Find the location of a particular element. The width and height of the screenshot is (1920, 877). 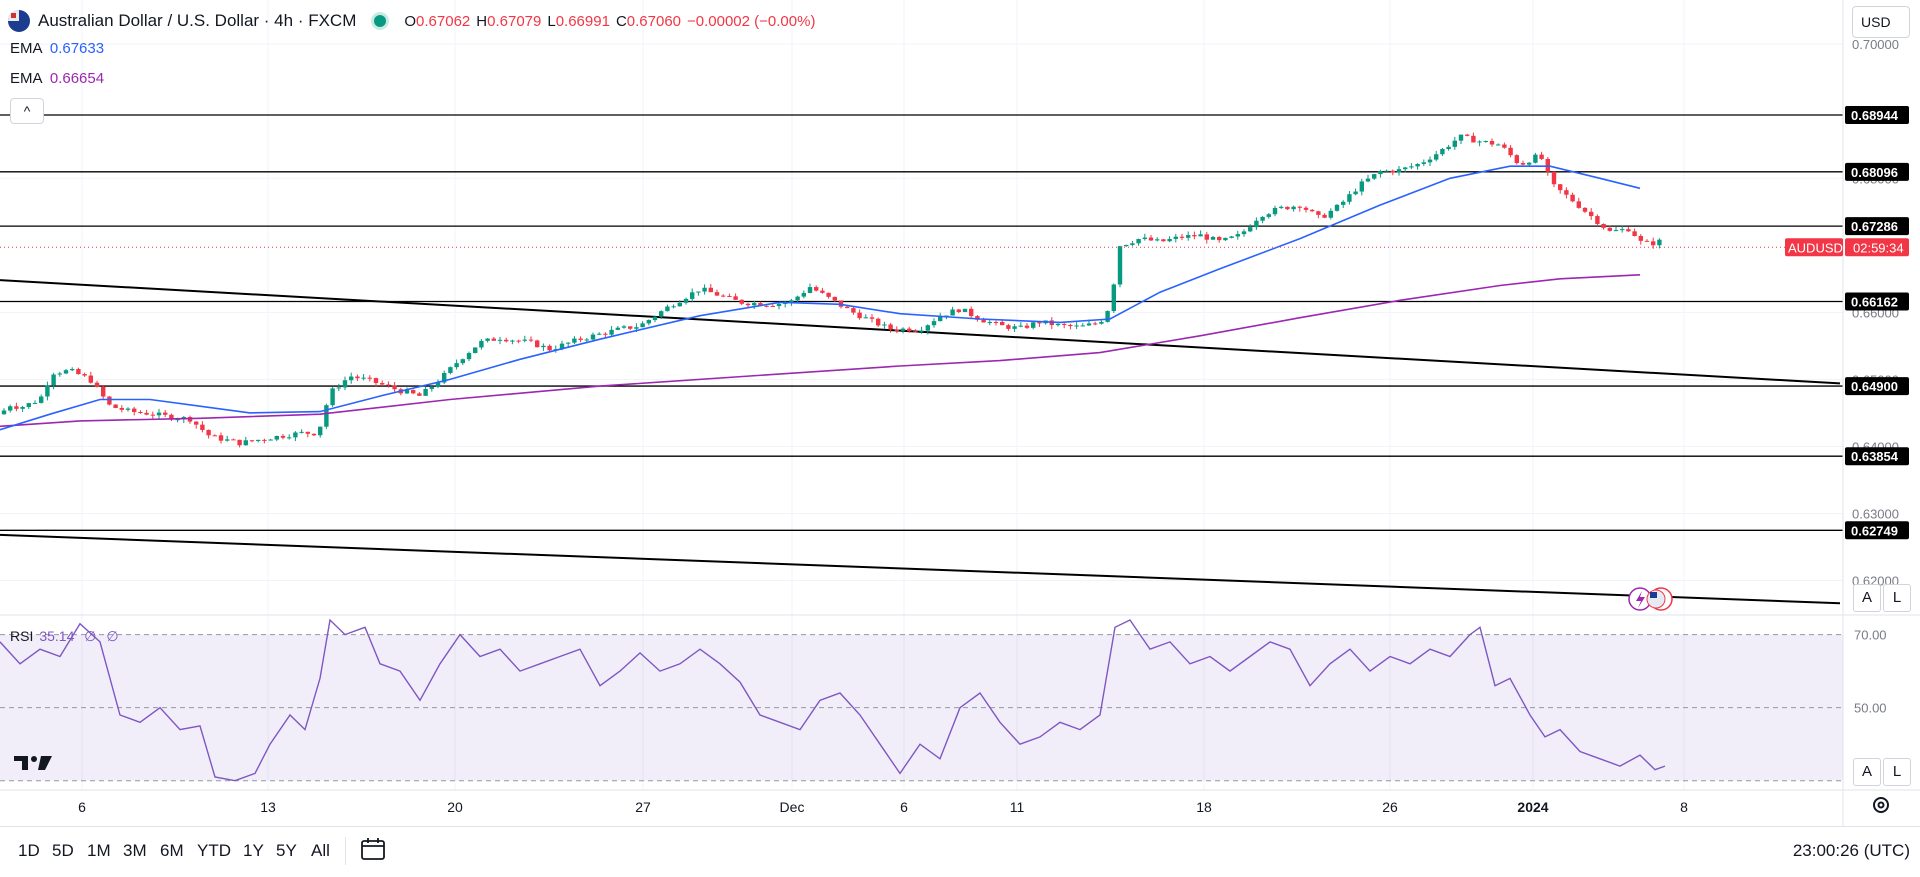

timeframe-6m: 6M is located at coordinates (172, 850).